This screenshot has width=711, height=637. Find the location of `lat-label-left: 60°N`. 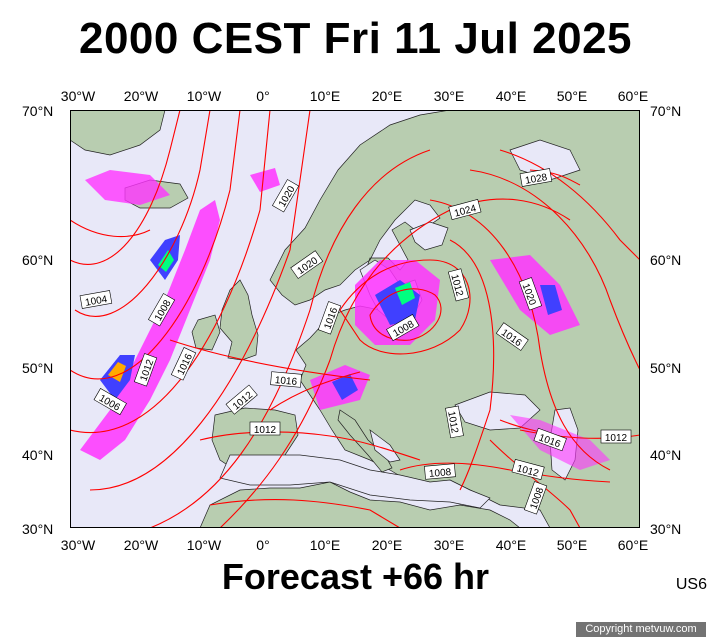

lat-label-left: 60°N is located at coordinates (38, 260).